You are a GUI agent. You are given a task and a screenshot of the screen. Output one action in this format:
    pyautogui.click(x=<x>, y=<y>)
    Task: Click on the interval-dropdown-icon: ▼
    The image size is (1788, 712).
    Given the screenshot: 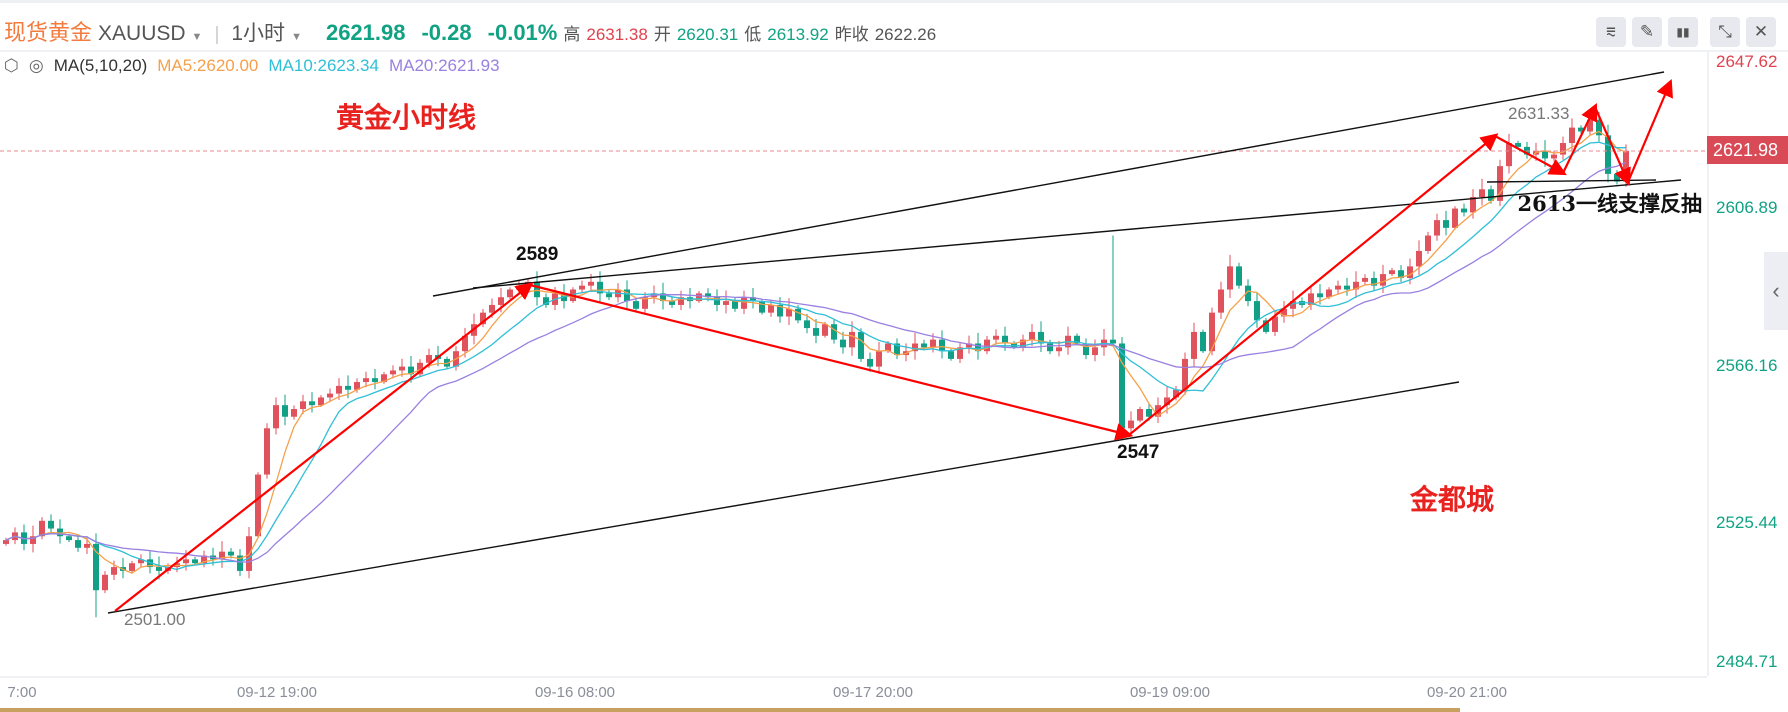 What is the action you would take?
    pyautogui.click(x=296, y=37)
    